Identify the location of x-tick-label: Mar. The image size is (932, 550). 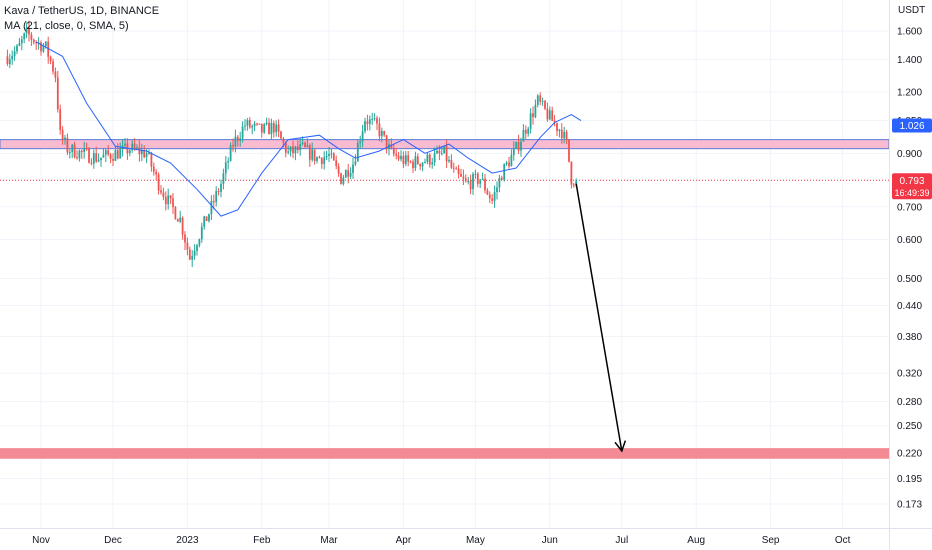
(329, 540).